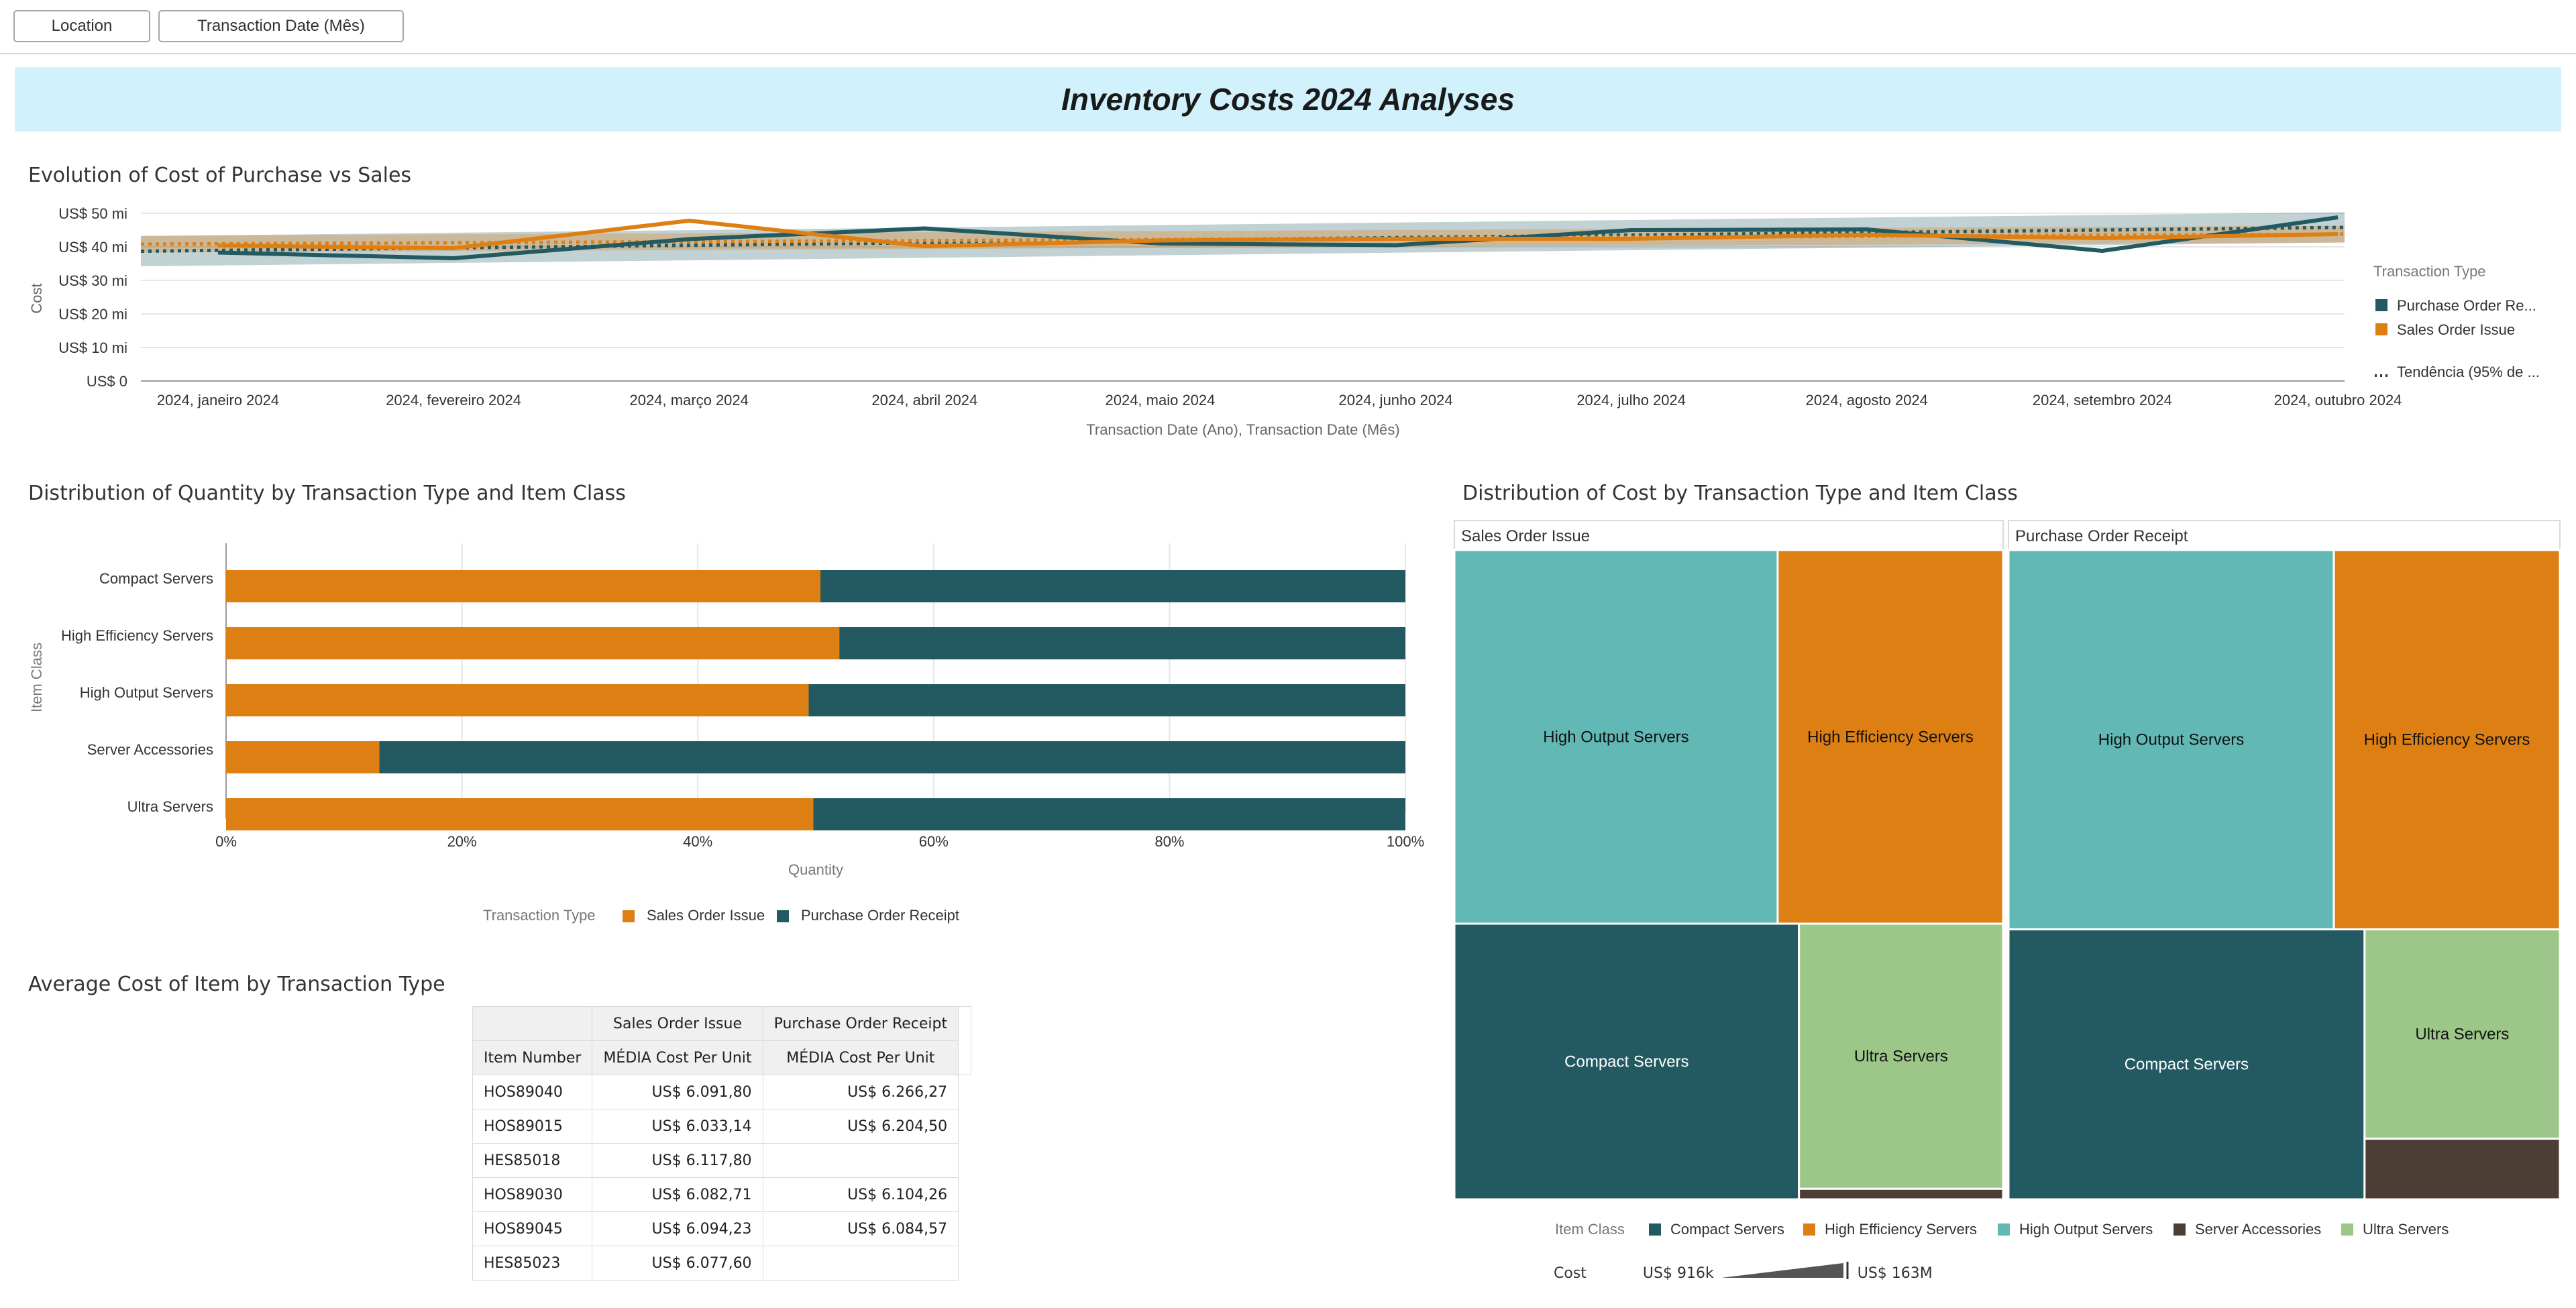 This screenshot has height=1308, width=2576. I want to click on table-row: HOS89040 US$ 6.091,80 US$ 6.266,27, so click(721, 1092).